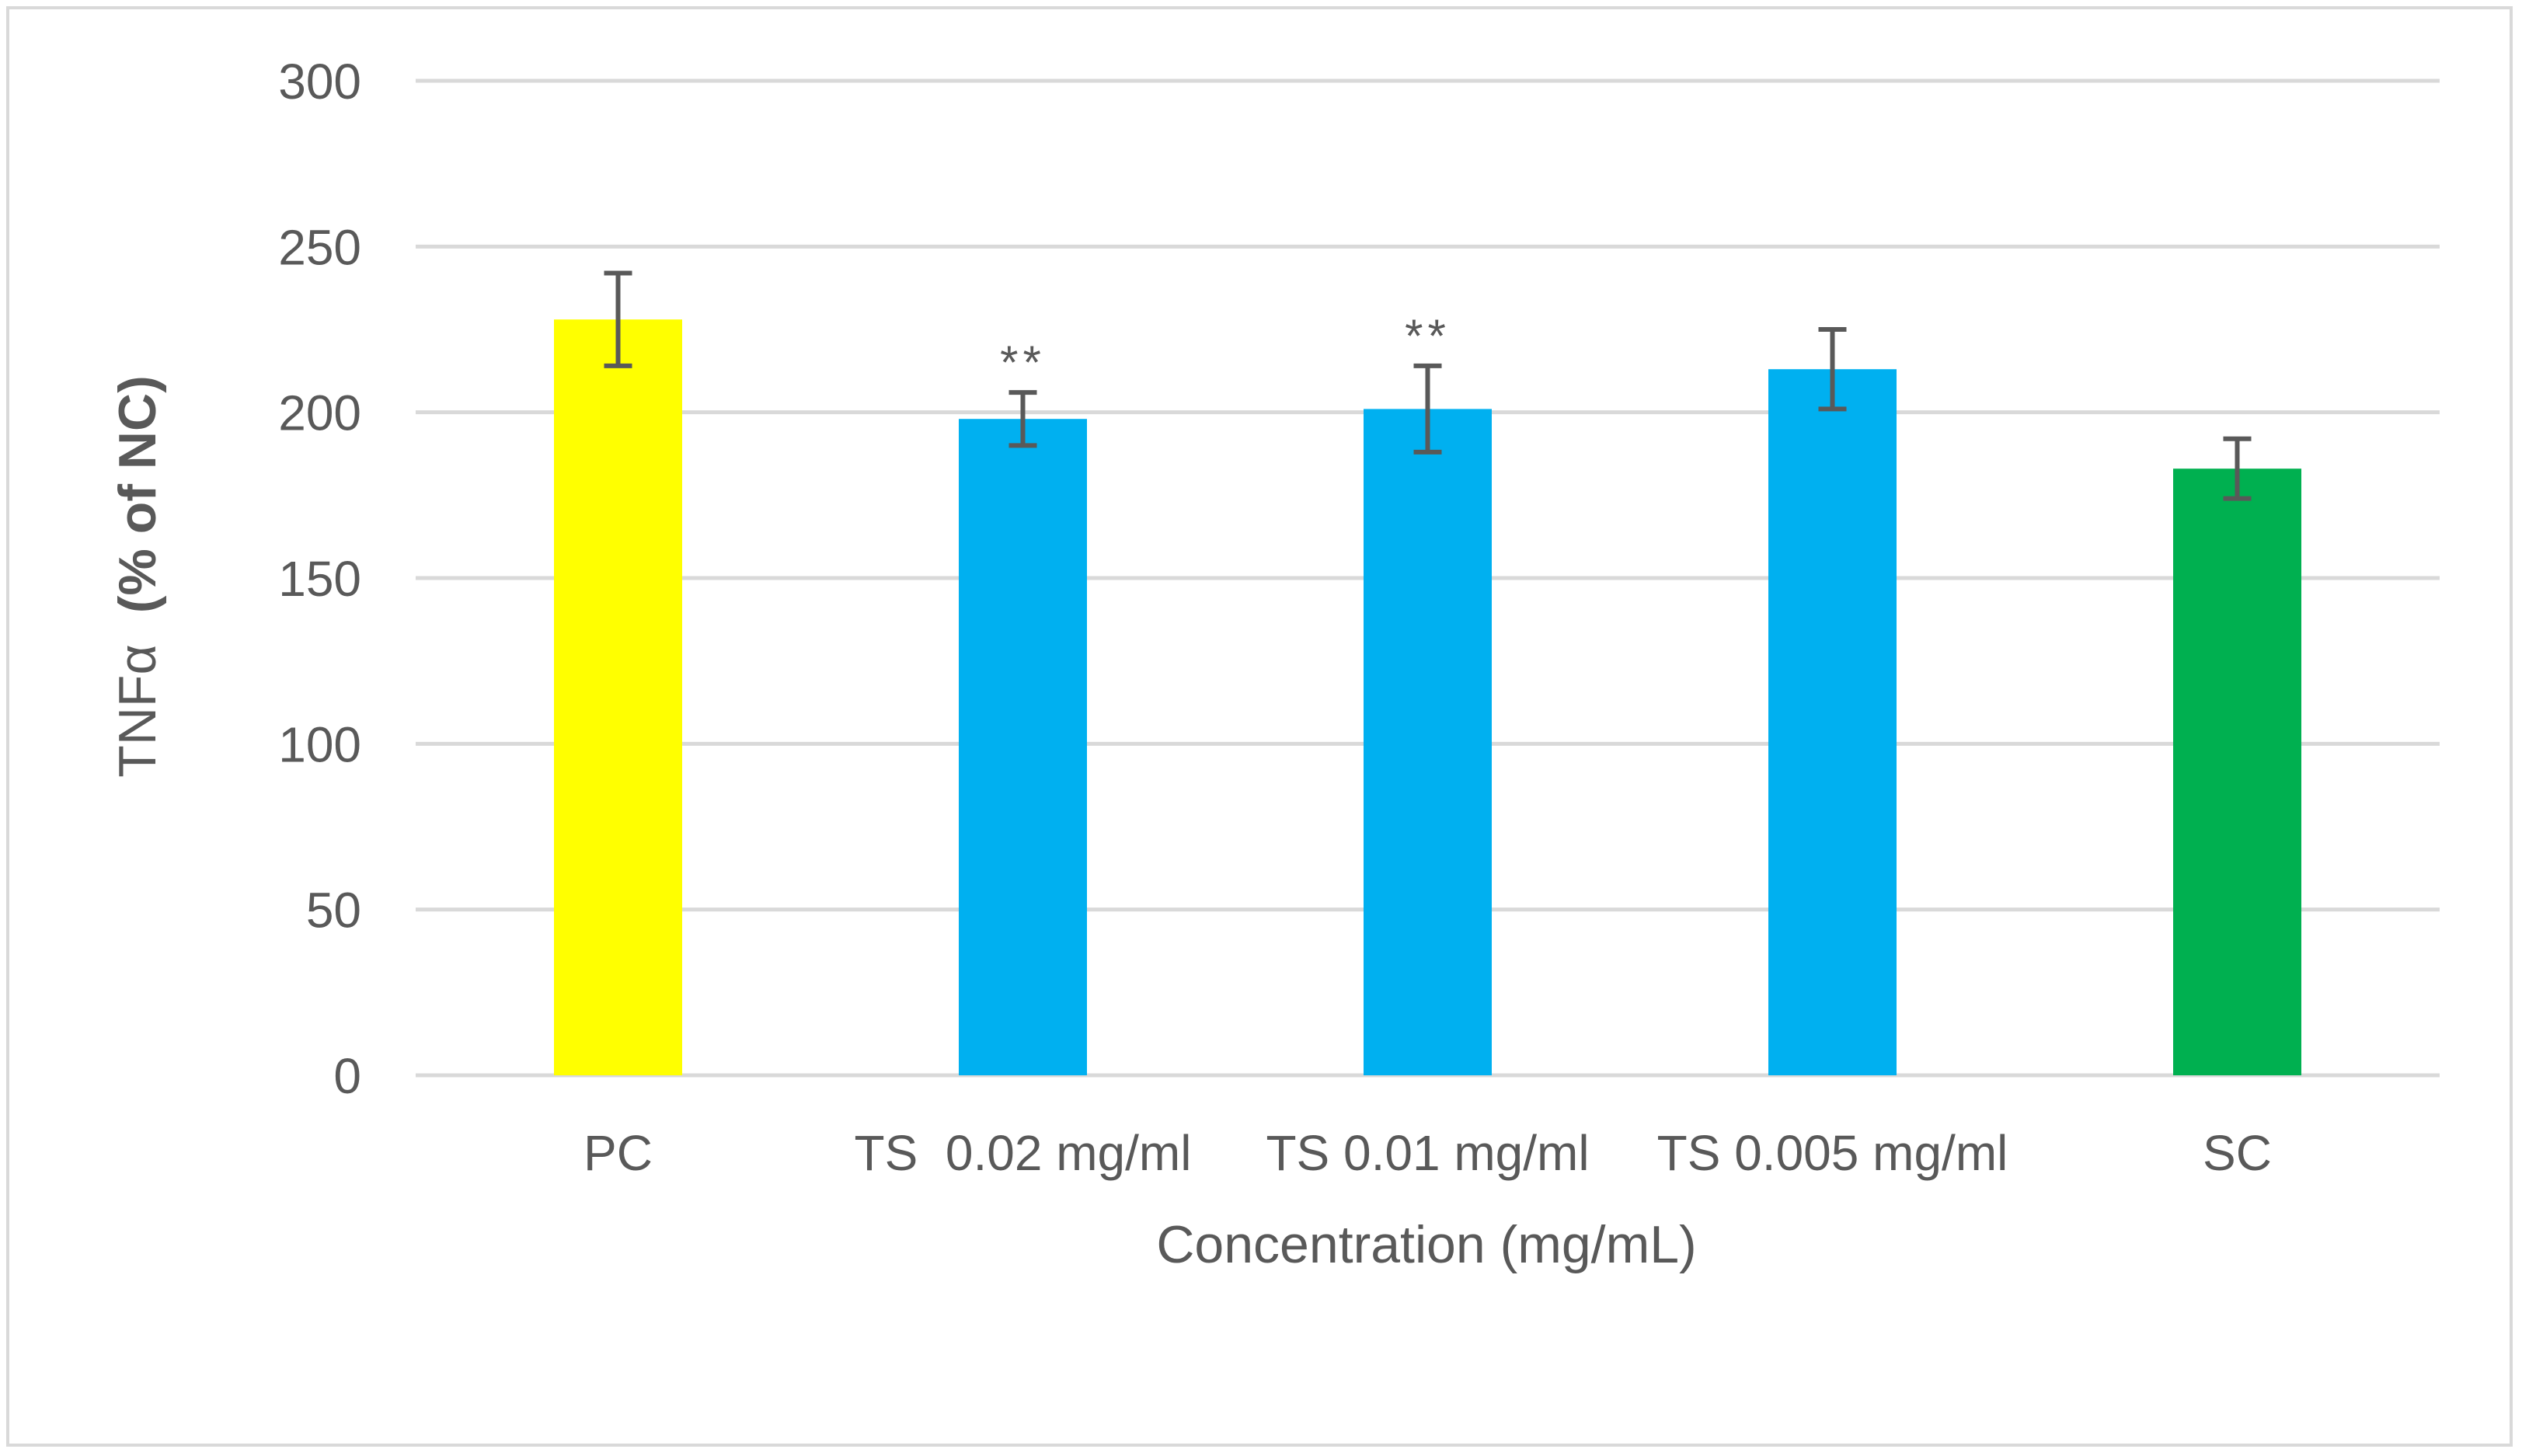  Describe the element at coordinates (2238, 1153) in the screenshot. I see `x-tick-label-5: SC` at that location.